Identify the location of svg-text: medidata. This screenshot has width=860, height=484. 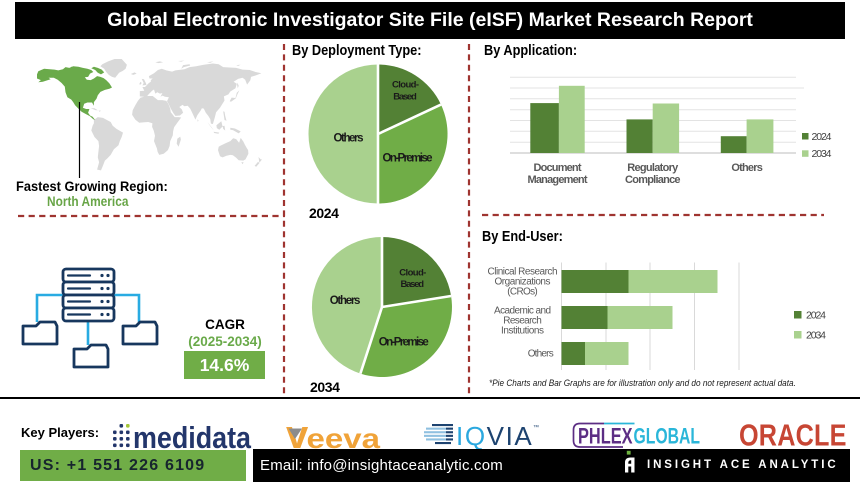
(192, 437).